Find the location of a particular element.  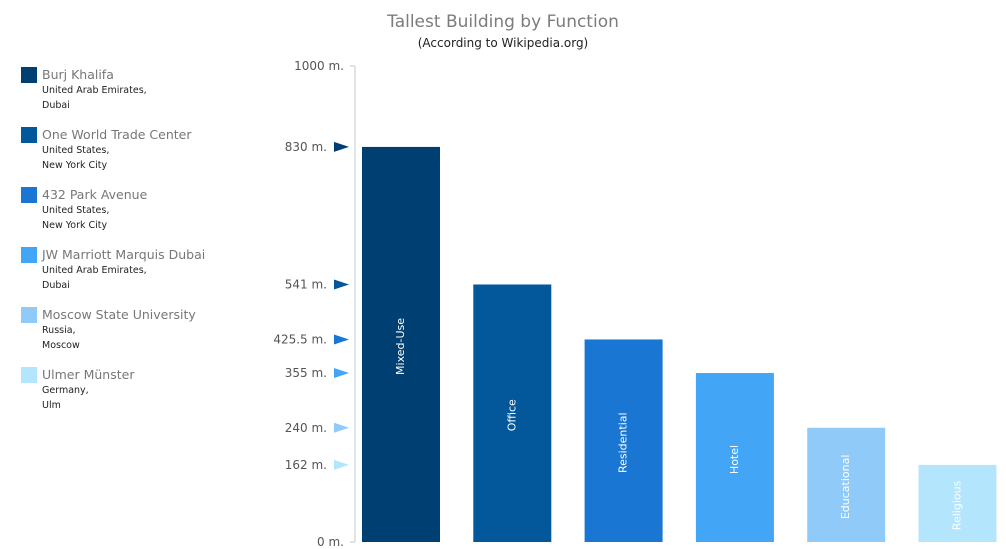

bar-category-label: Mixed-Use is located at coordinates (400, 346).